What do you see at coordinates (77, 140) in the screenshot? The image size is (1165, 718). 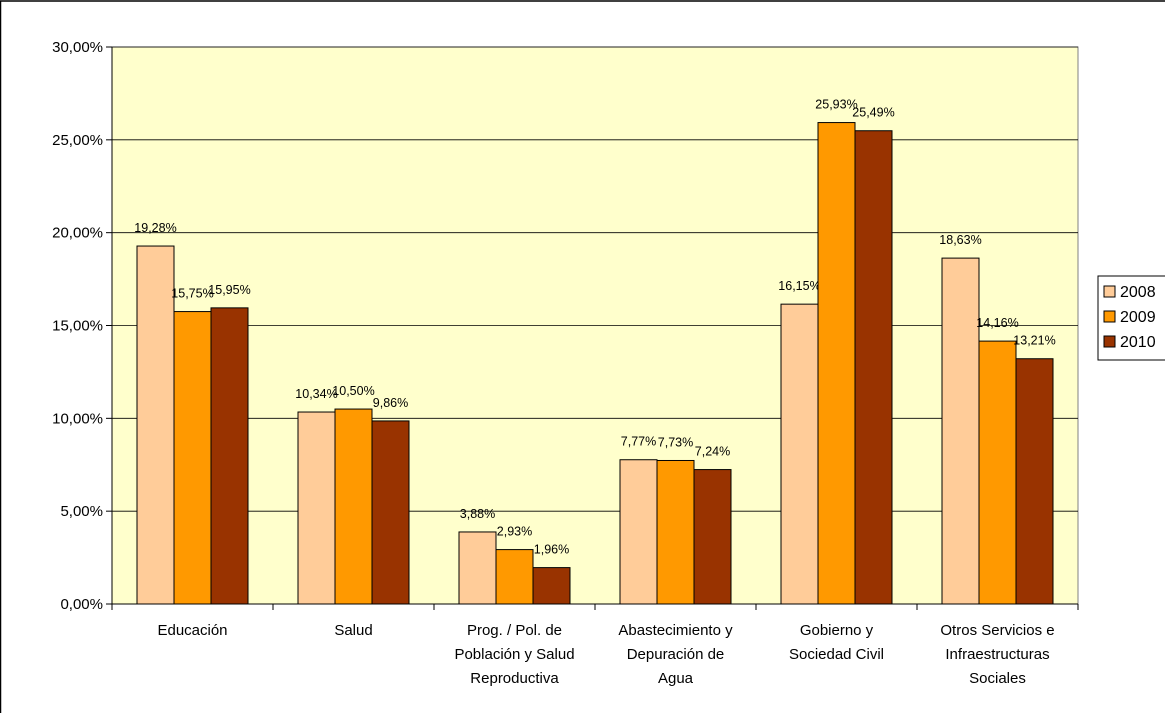 I see `y-tick-label: 25,00%` at bounding box center [77, 140].